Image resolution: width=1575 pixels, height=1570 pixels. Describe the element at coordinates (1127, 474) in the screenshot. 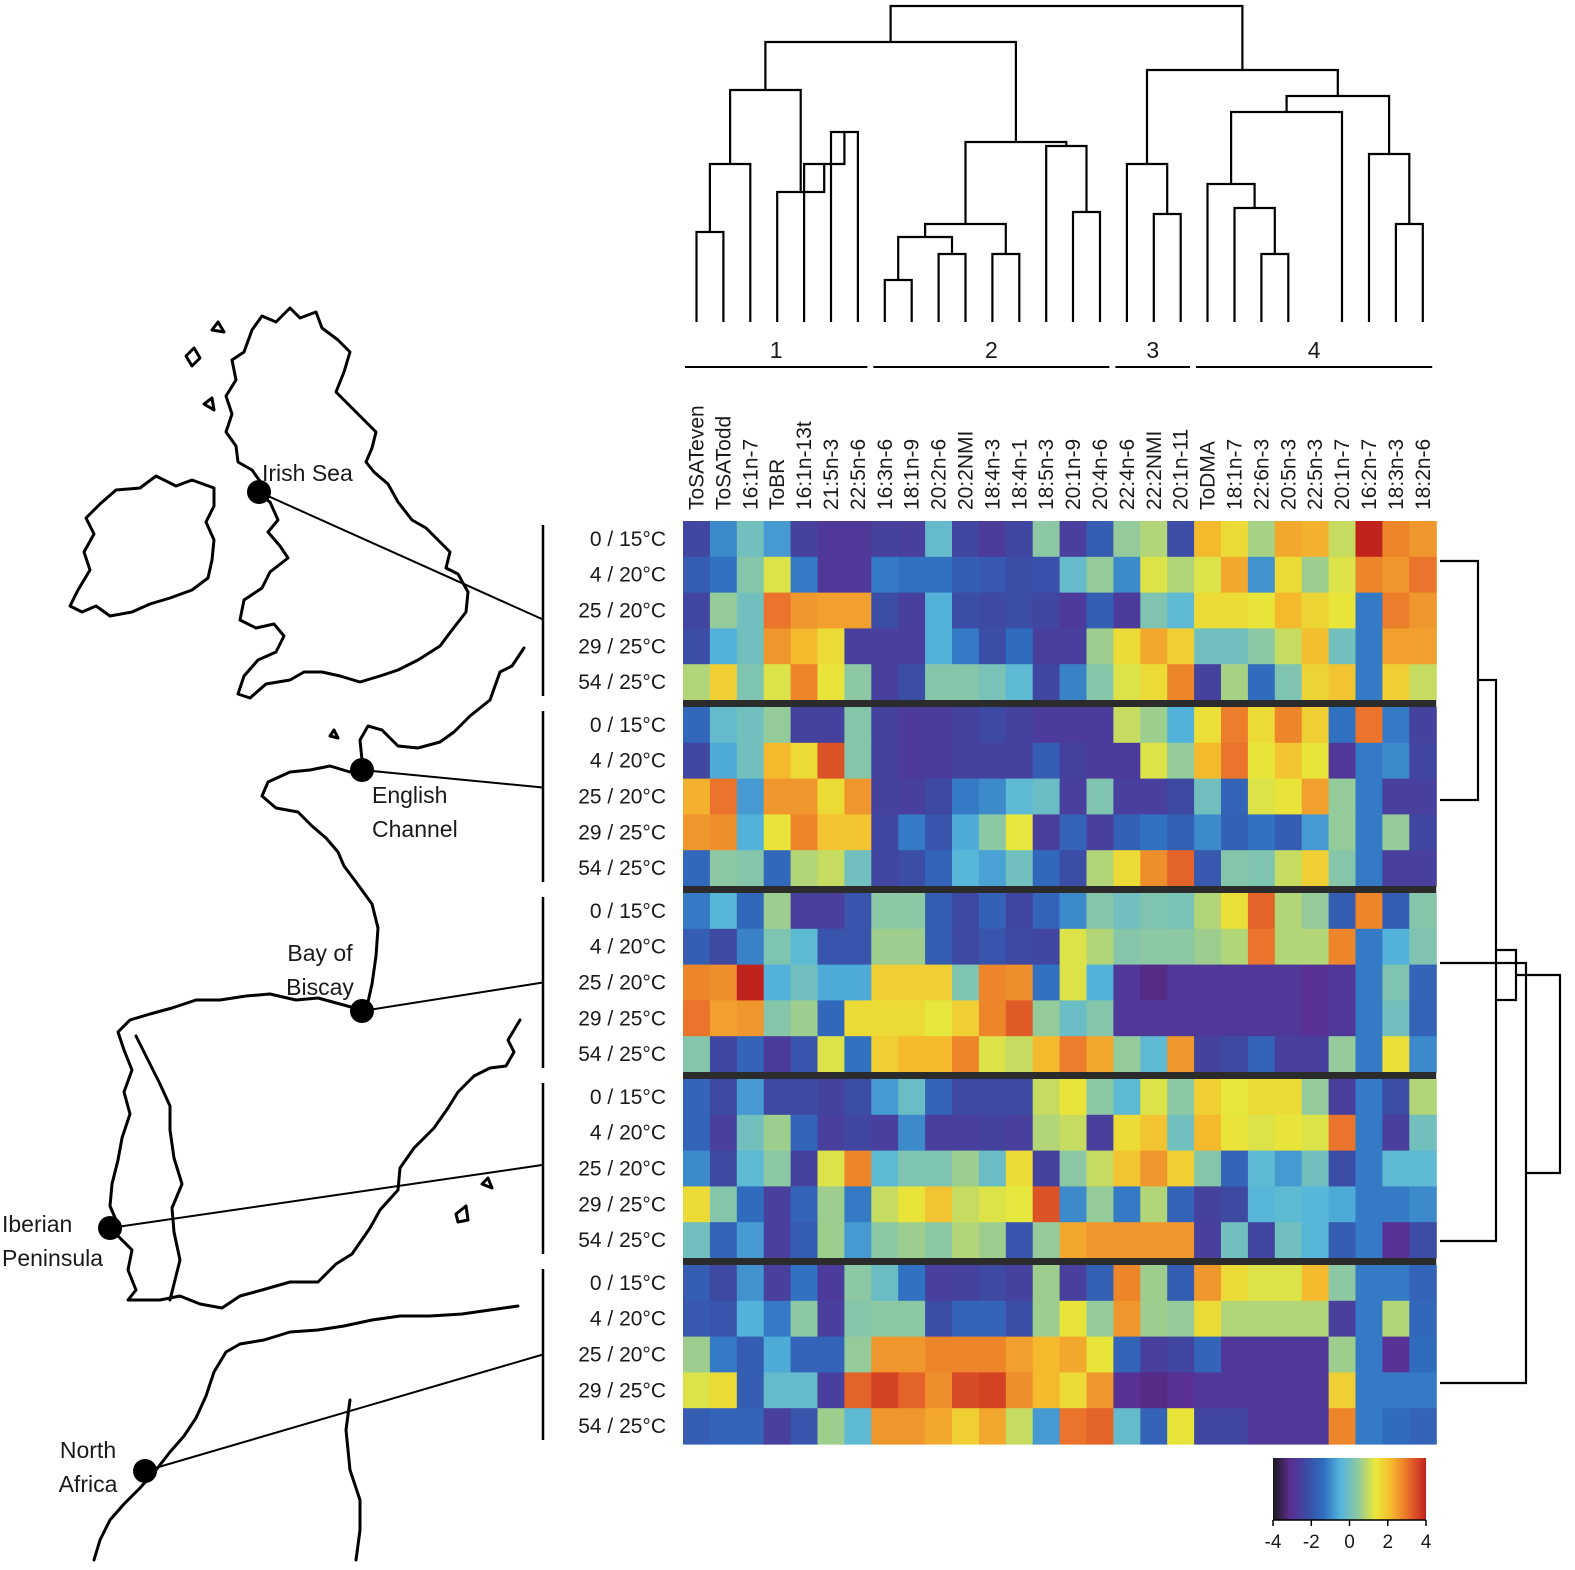

I see `column-label: 22:4n-6` at that location.